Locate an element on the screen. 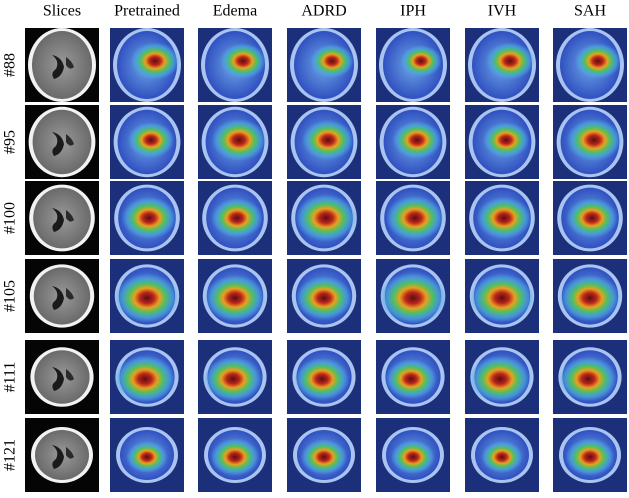 This screenshot has width=629, height=498. column-header: Edema is located at coordinates (235, 11).